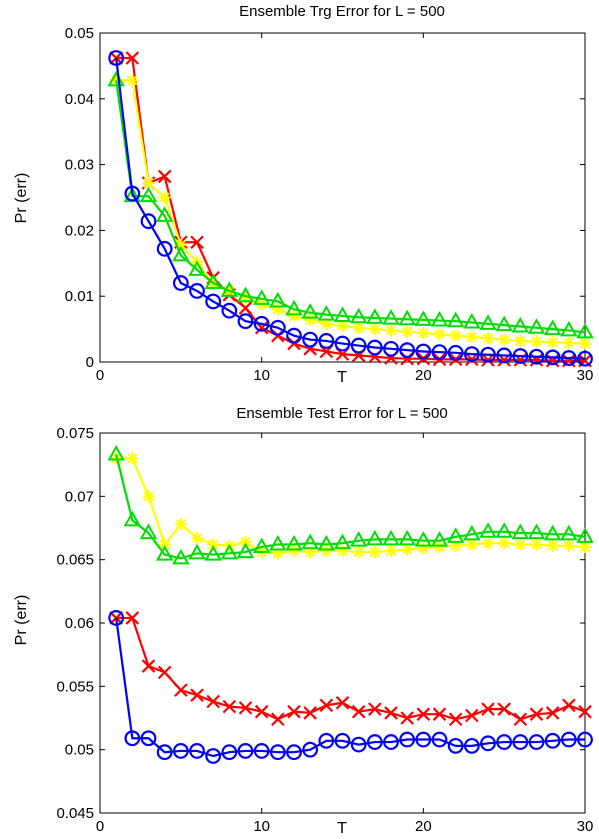 The height and width of the screenshot is (839, 599). I want to click on x-axis-label: T, so click(342, 828).